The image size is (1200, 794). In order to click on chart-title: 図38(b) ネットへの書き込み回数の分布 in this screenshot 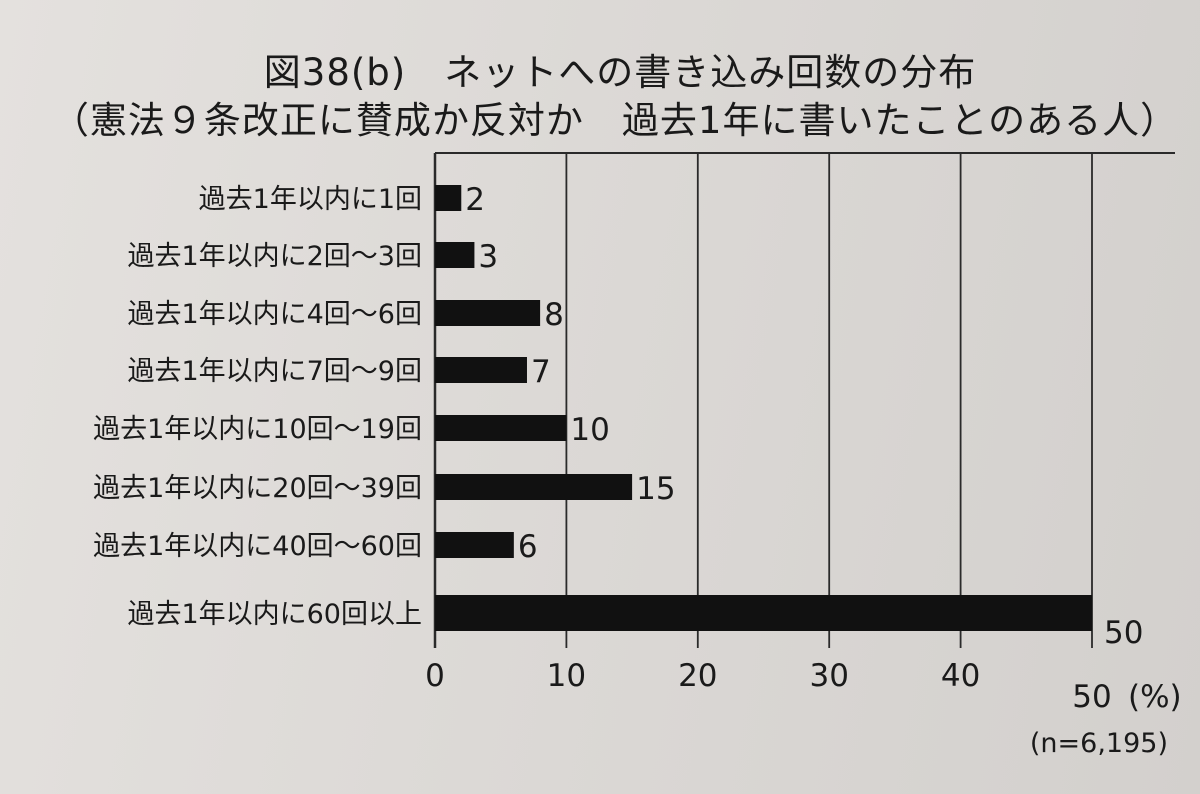, I will do `click(620, 72)`.